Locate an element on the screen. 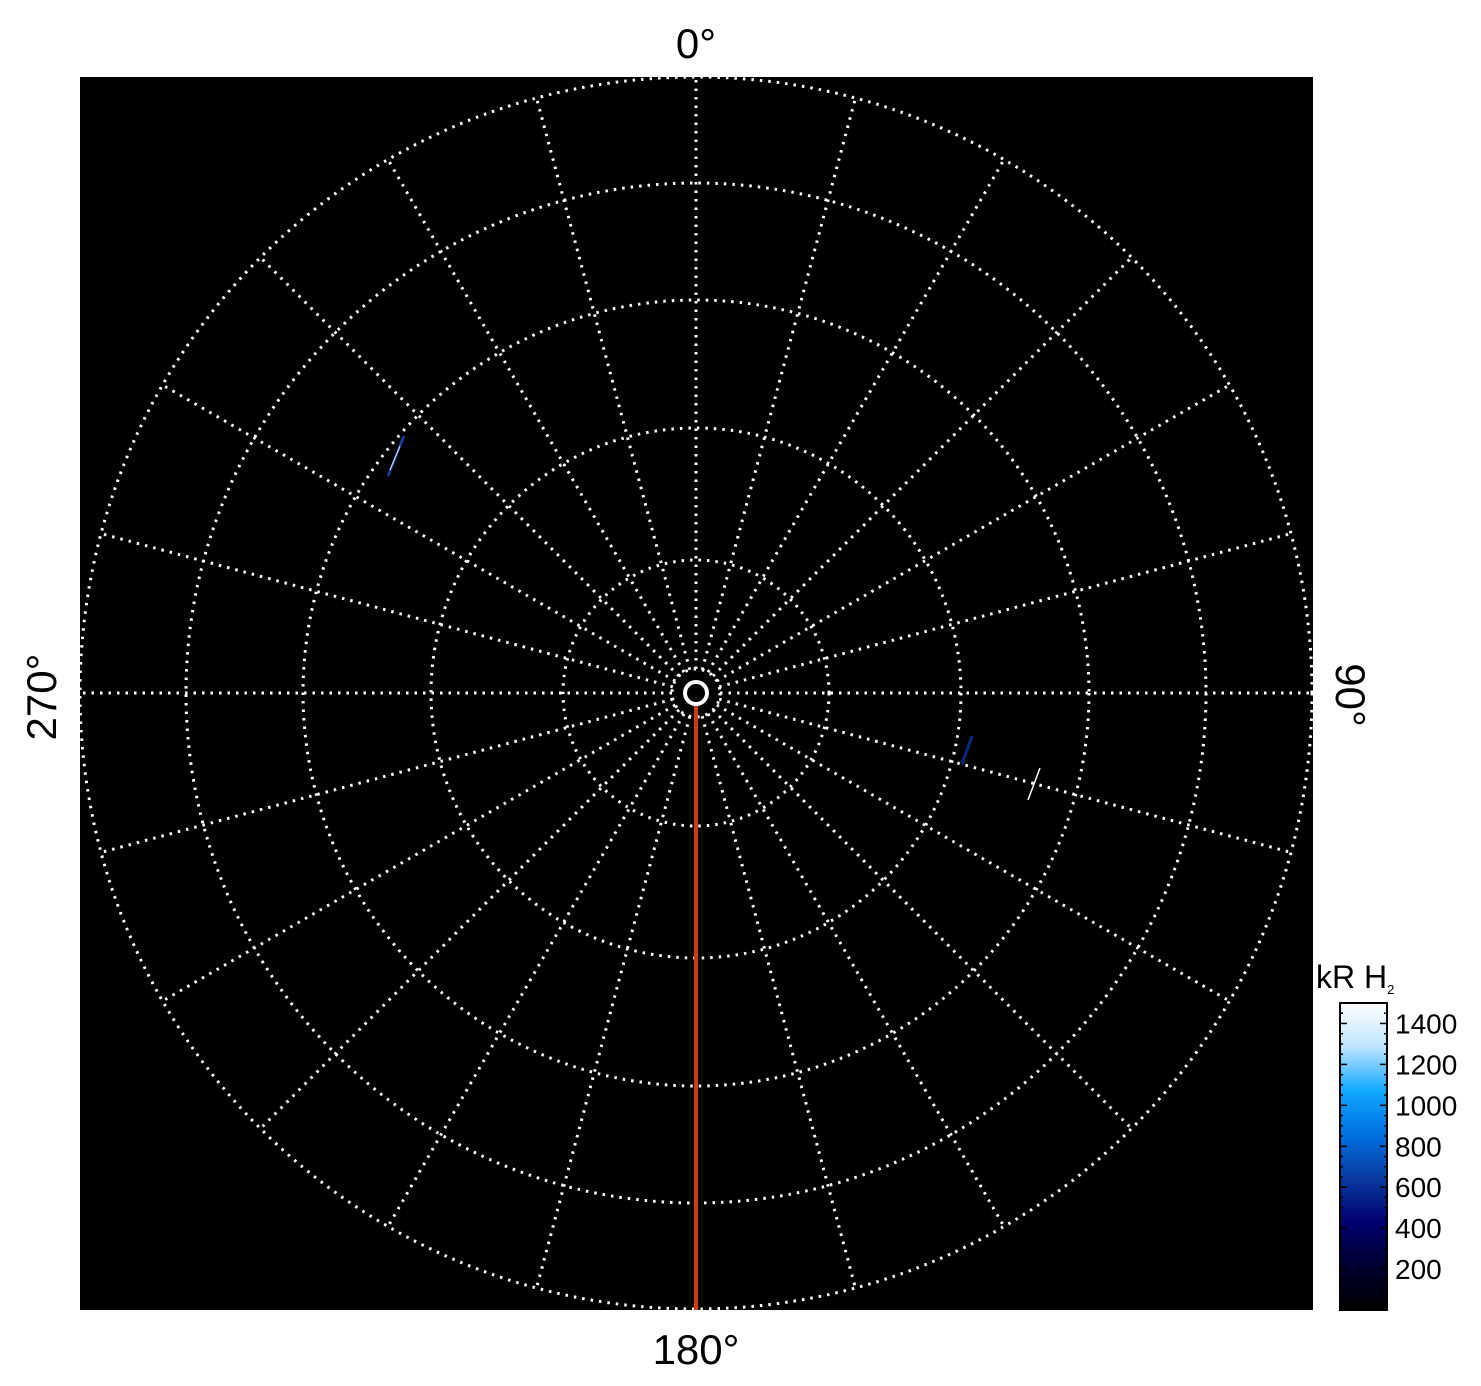 The image size is (1481, 1386). angle-label-270: 270° is located at coordinates (41, 697).